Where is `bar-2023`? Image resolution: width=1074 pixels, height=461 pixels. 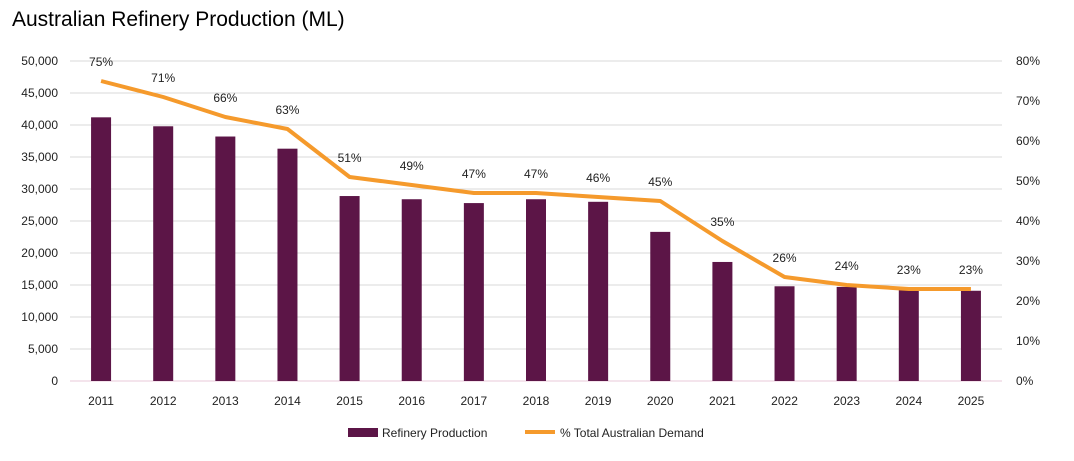 bar-2023 is located at coordinates (846, 333).